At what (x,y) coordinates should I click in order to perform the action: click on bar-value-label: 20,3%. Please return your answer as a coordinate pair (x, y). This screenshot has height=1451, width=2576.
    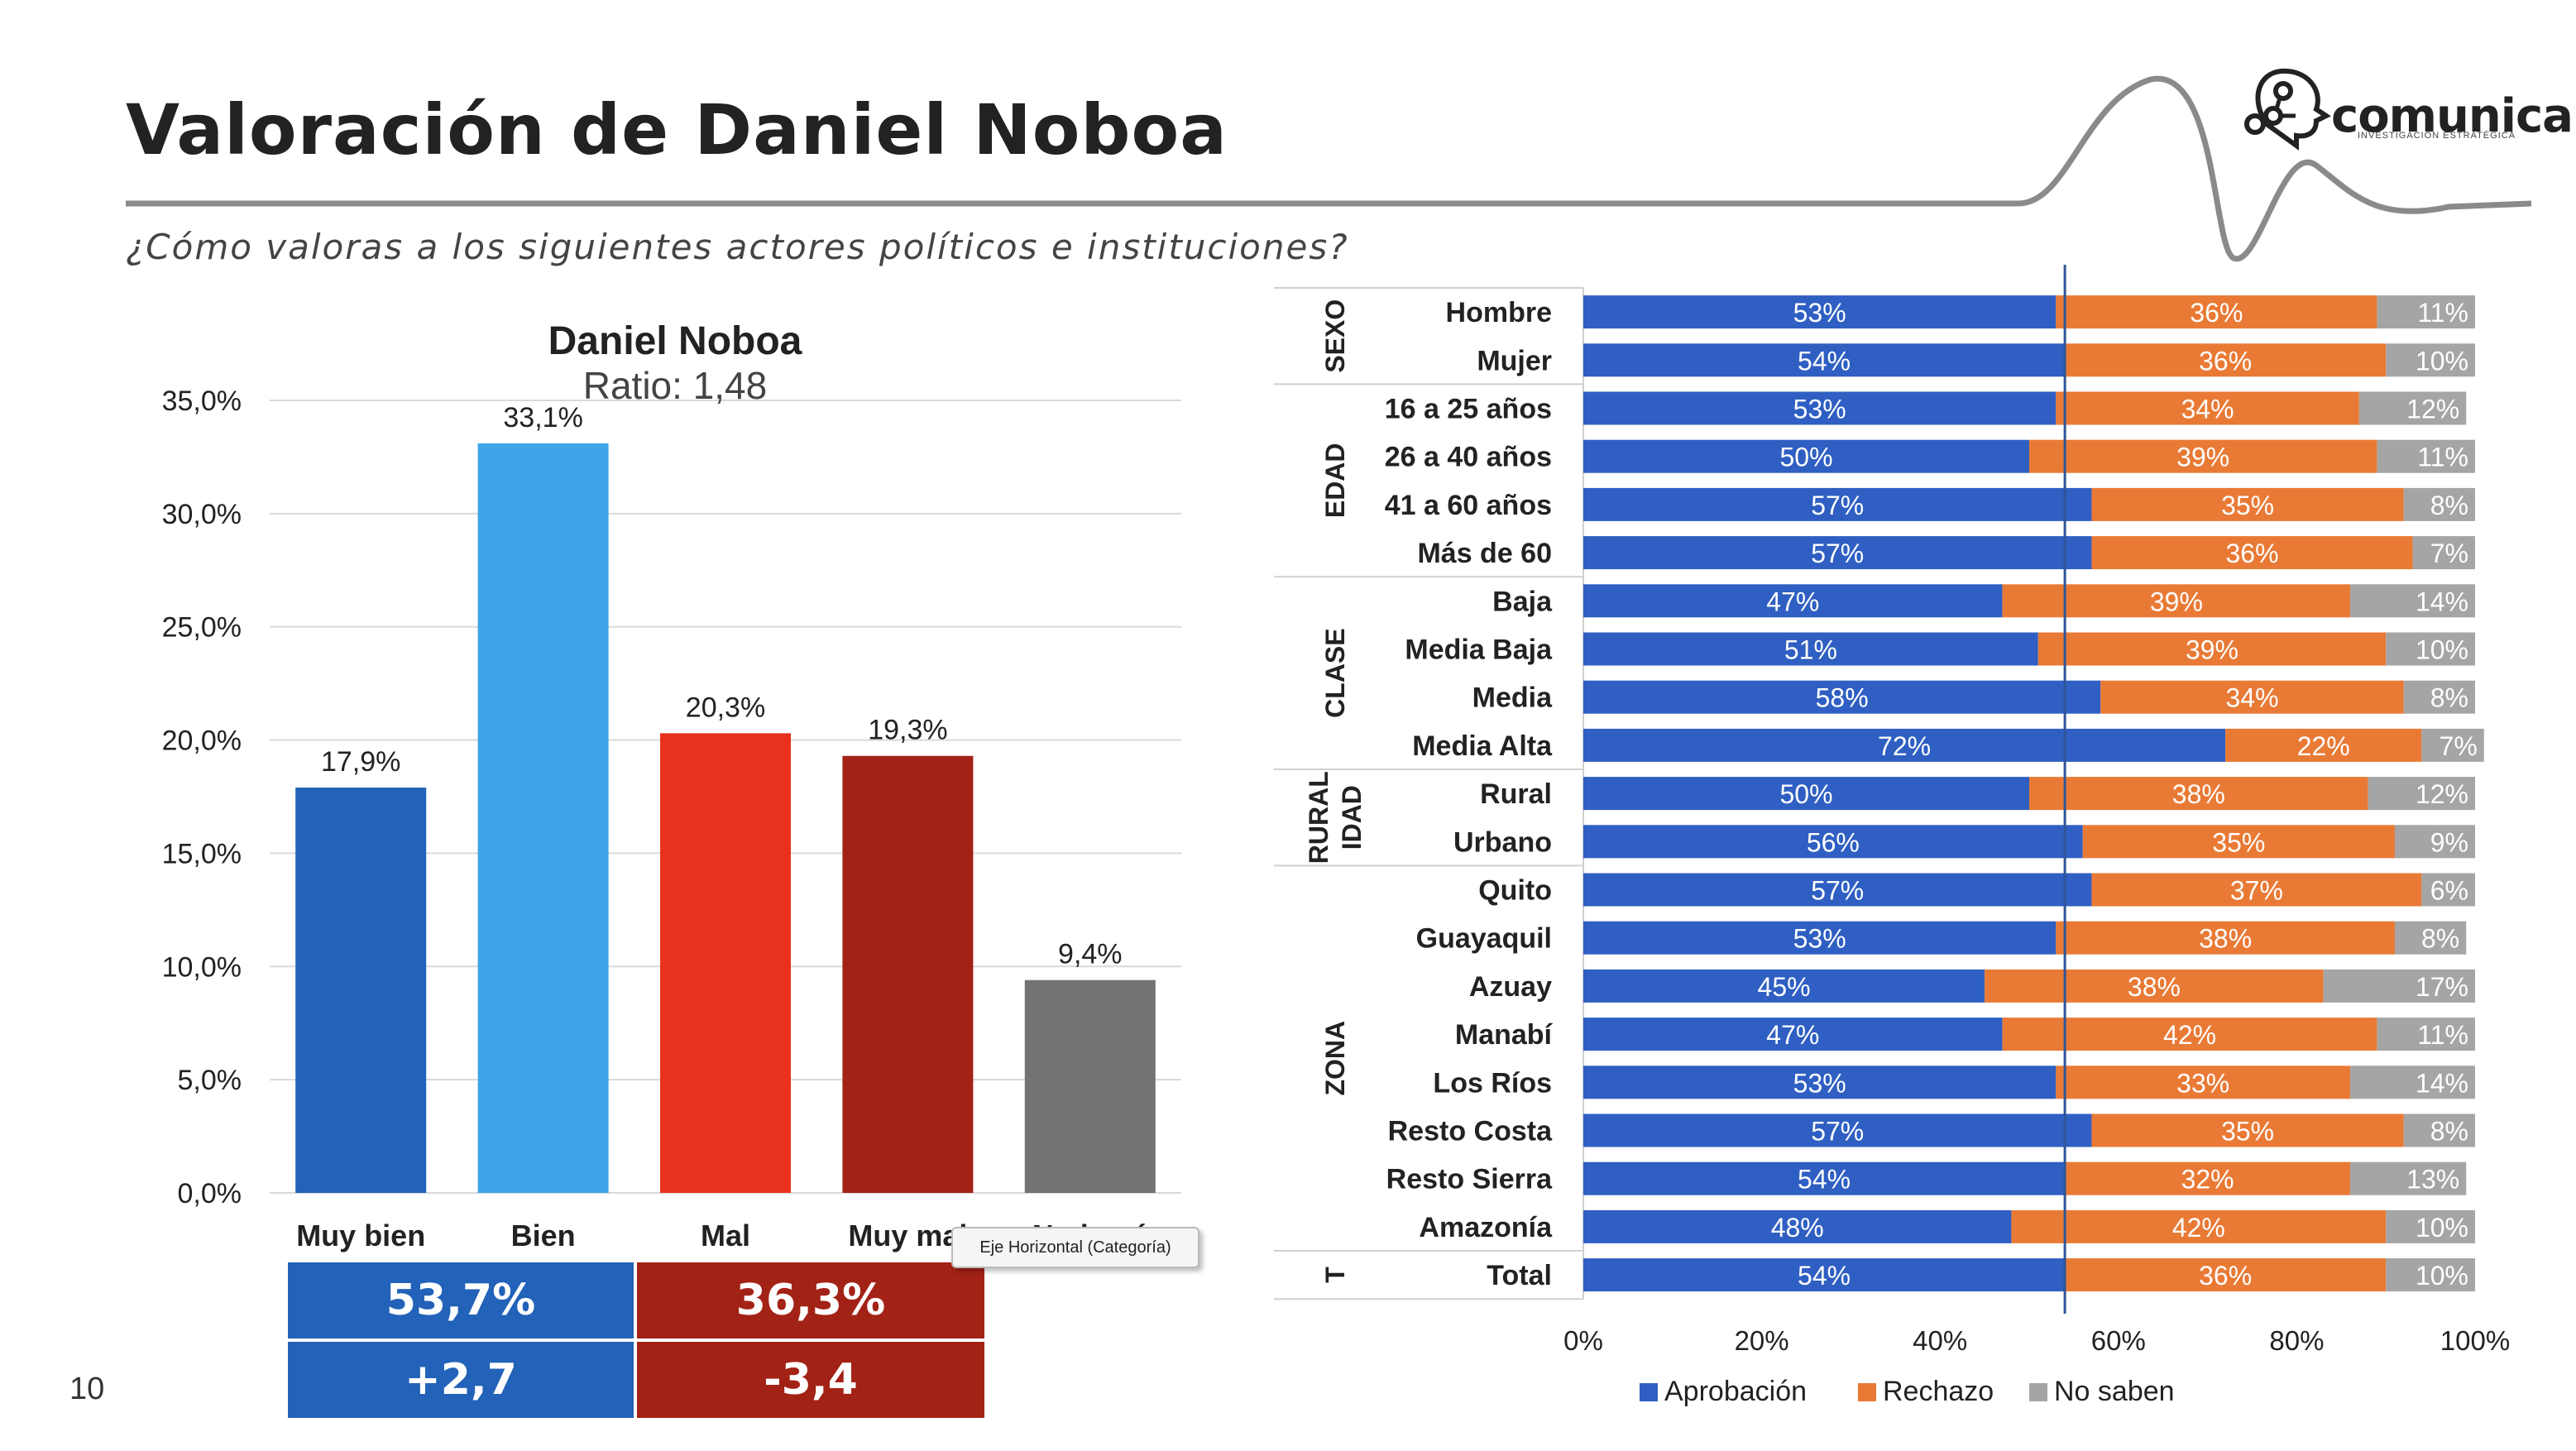
    Looking at the image, I should click on (726, 707).